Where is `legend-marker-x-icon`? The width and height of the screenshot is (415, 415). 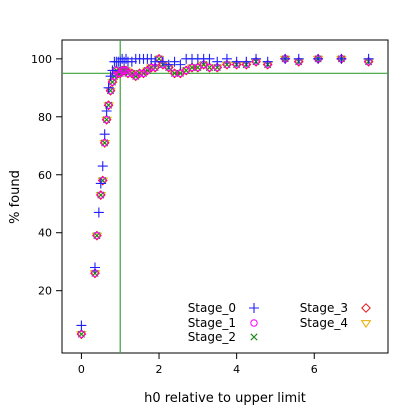 legend-marker-x-icon is located at coordinates (254, 337).